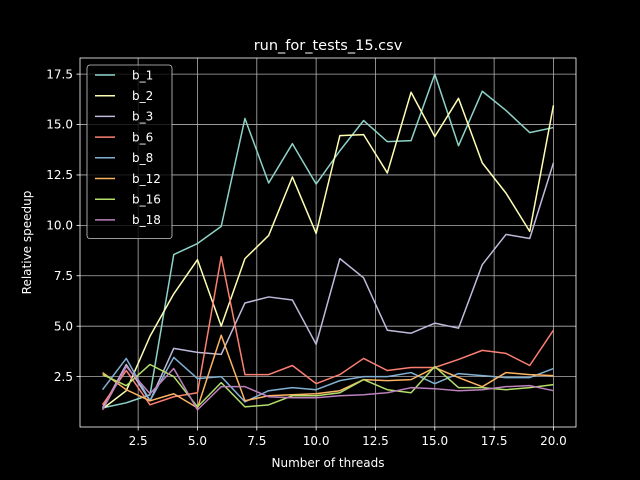 The height and width of the screenshot is (480, 640). I want to click on y-tick-label: 12.5, so click(59, 175).